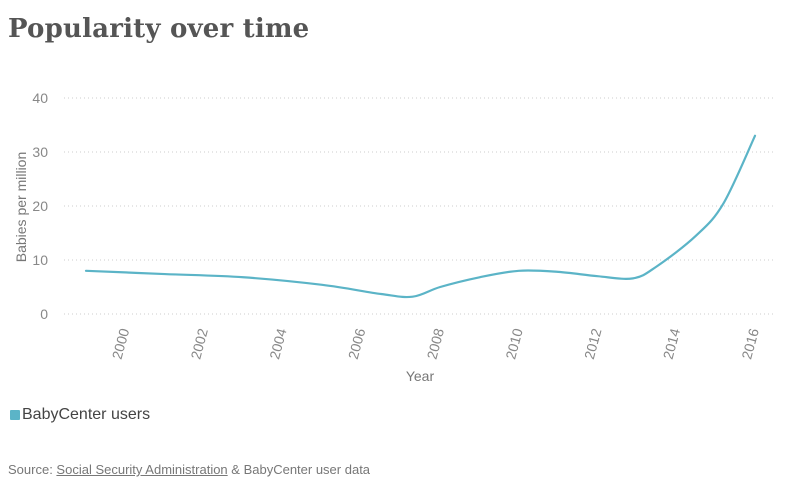 This screenshot has height=503, width=800. I want to click on source-prefix: Source:, so click(32, 469).